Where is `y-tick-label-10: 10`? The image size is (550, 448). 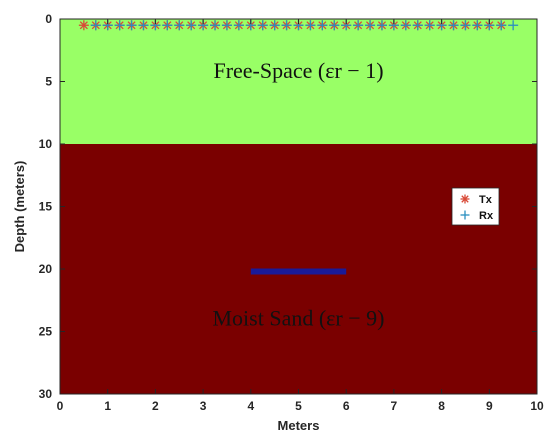 y-tick-label-10: 10 is located at coordinates (46, 144).